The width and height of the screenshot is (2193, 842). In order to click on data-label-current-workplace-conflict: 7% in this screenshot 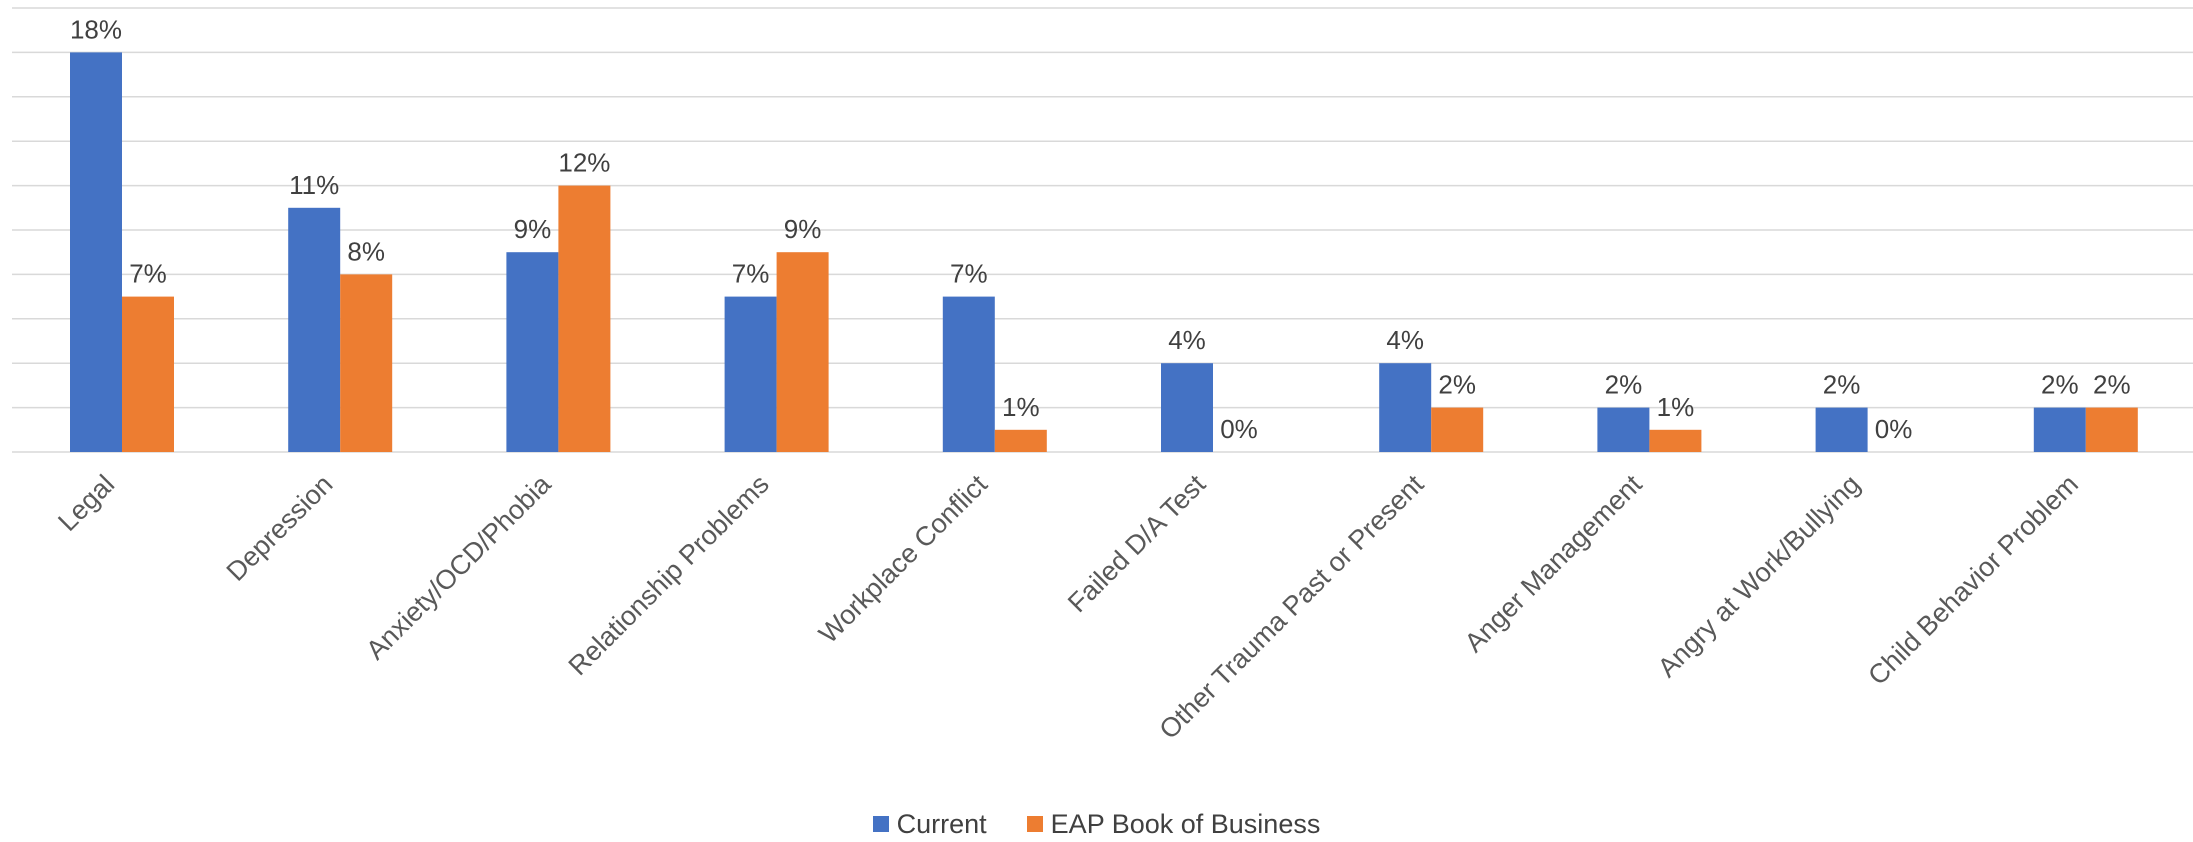, I will do `click(969, 274)`.